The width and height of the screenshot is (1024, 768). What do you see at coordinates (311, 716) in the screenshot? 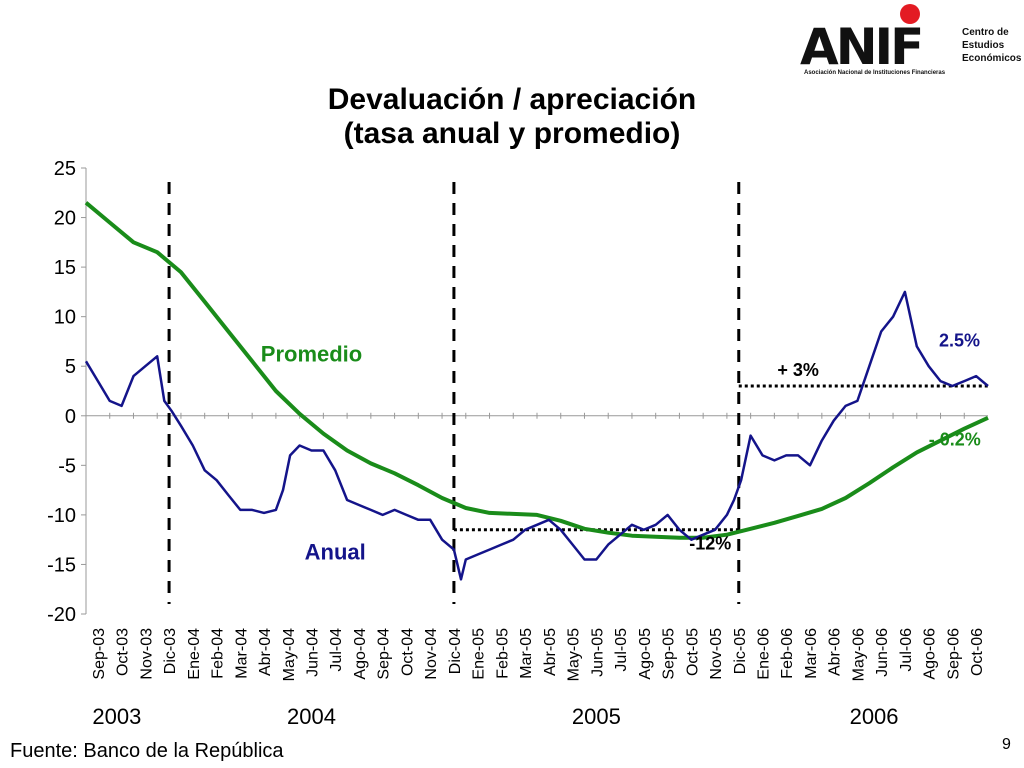
I see `year-label: 2004` at bounding box center [311, 716].